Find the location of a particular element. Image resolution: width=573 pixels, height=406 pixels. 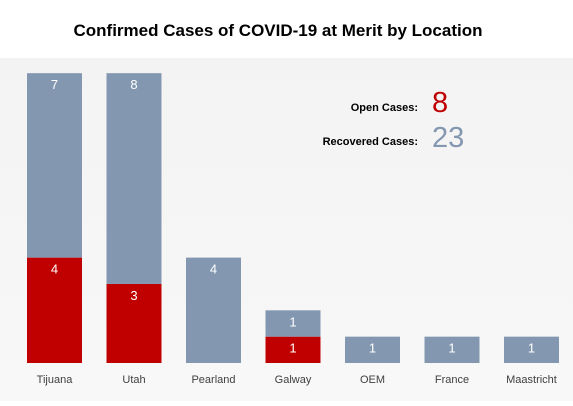

recovered-cases-value: 23 is located at coordinates (448, 138).